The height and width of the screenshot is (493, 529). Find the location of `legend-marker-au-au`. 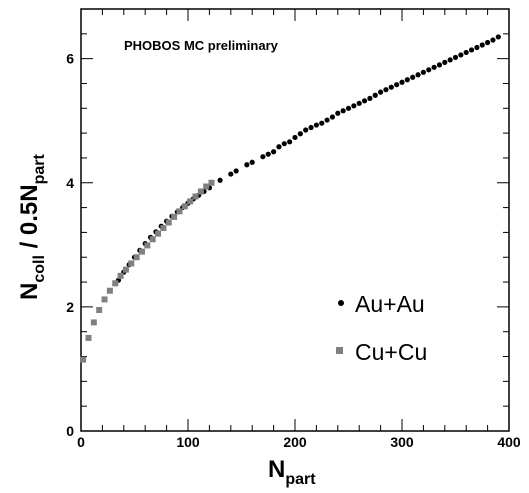

legend-marker-au-au is located at coordinates (341, 303).